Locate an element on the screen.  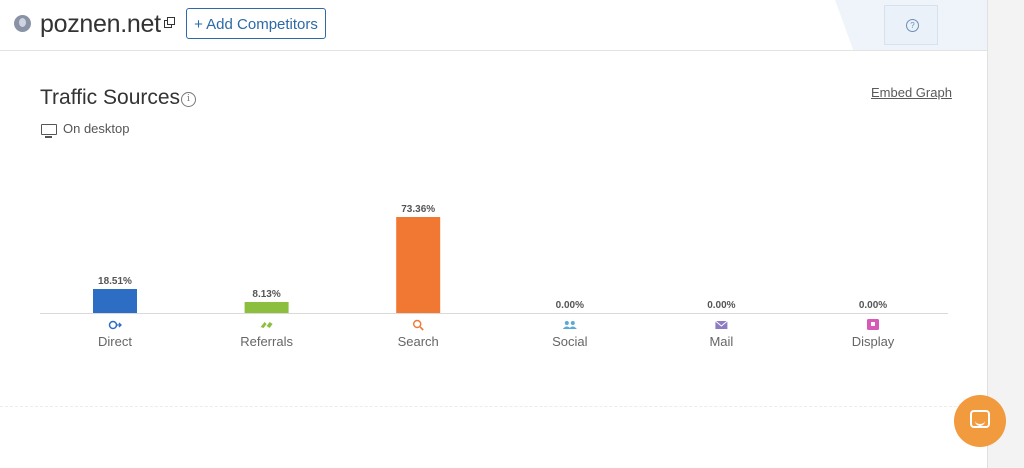
help-icon: ? is located at coordinates (912, 25).